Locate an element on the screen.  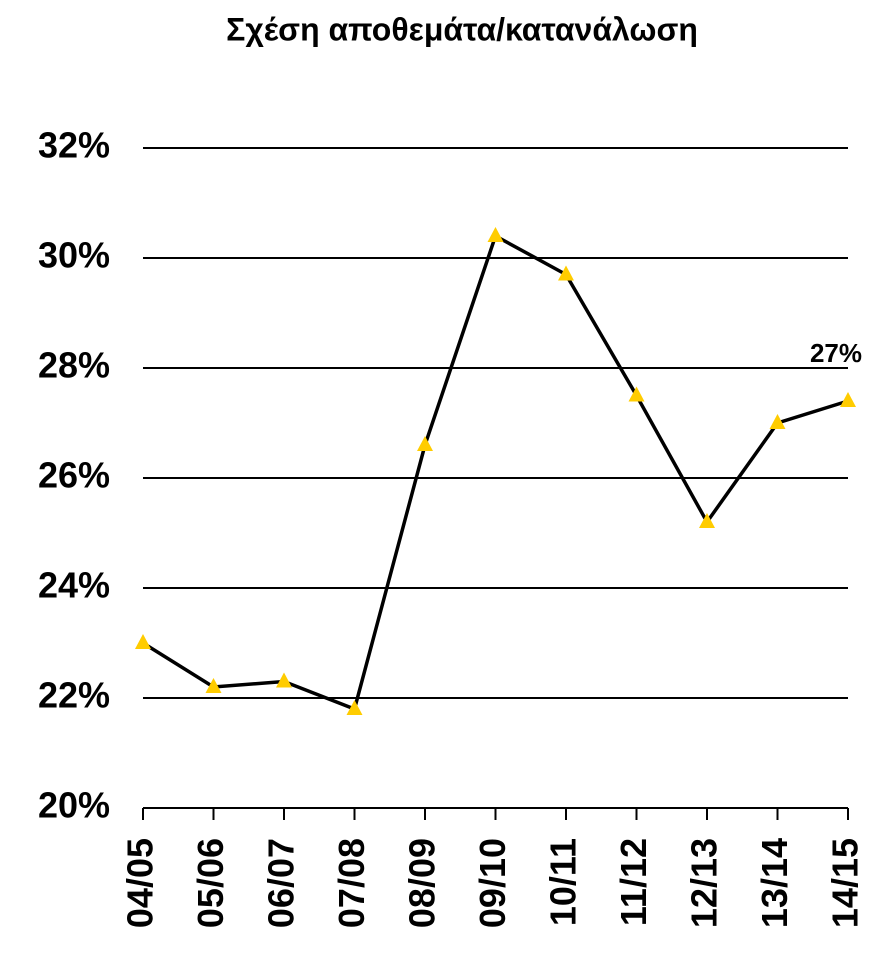
x-tick-label: 10/11 is located at coordinates (563, 882).